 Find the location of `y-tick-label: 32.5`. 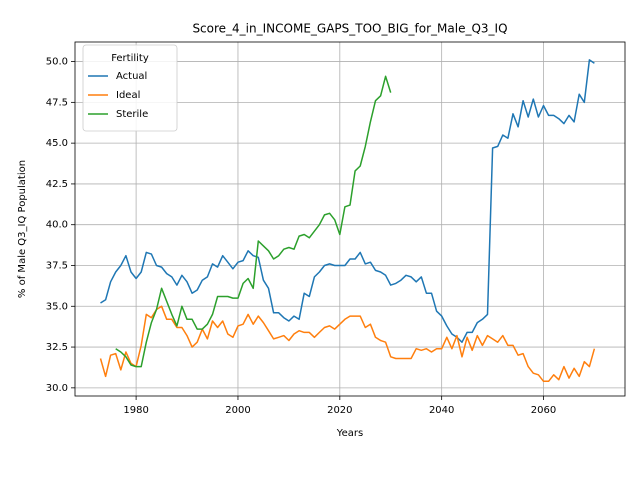

y-tick-label: 32.5 is located at coordinates (57, 347).